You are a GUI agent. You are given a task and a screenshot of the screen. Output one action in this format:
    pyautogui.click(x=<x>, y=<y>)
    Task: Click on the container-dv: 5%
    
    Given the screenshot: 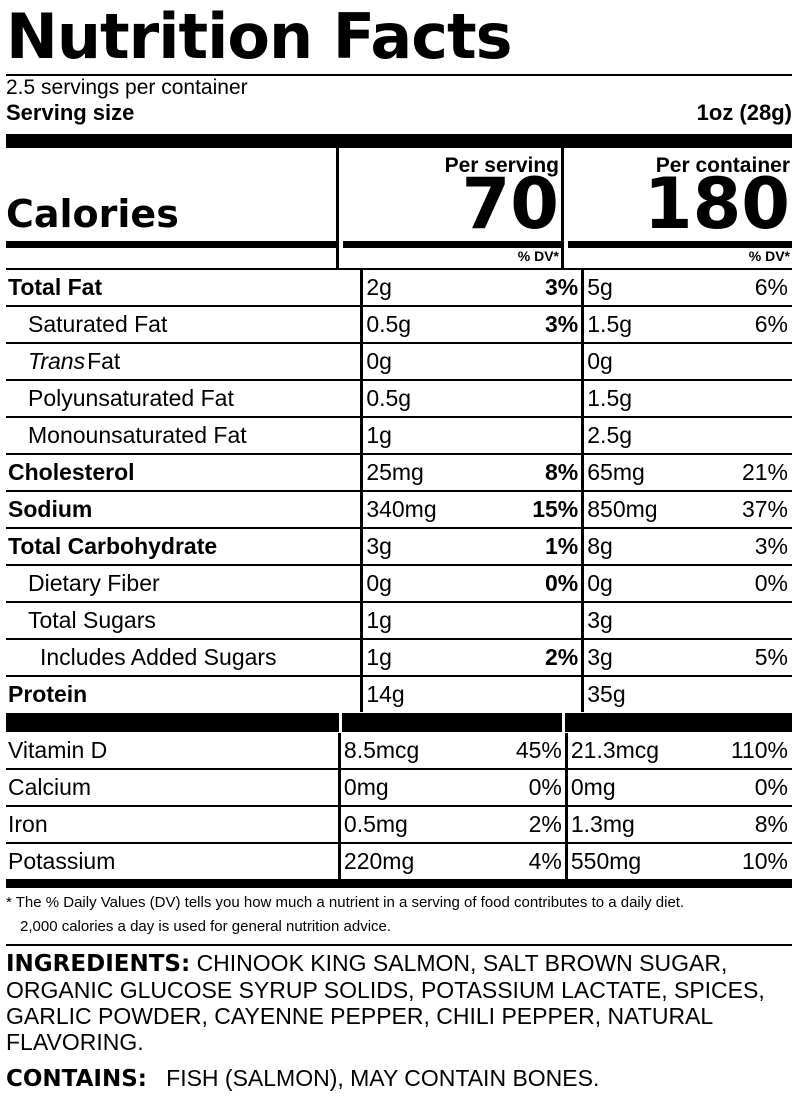 What is the action you would take?
    pyautogui.click(x=766, y=658)
    